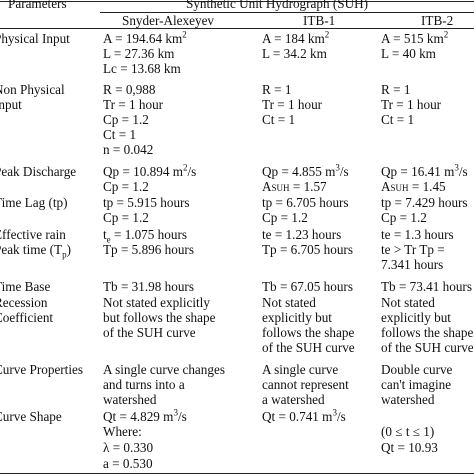  Describe the element at coordinates (25, 286) in the screenshot. I see `param-timebase: Time Base` at that location.